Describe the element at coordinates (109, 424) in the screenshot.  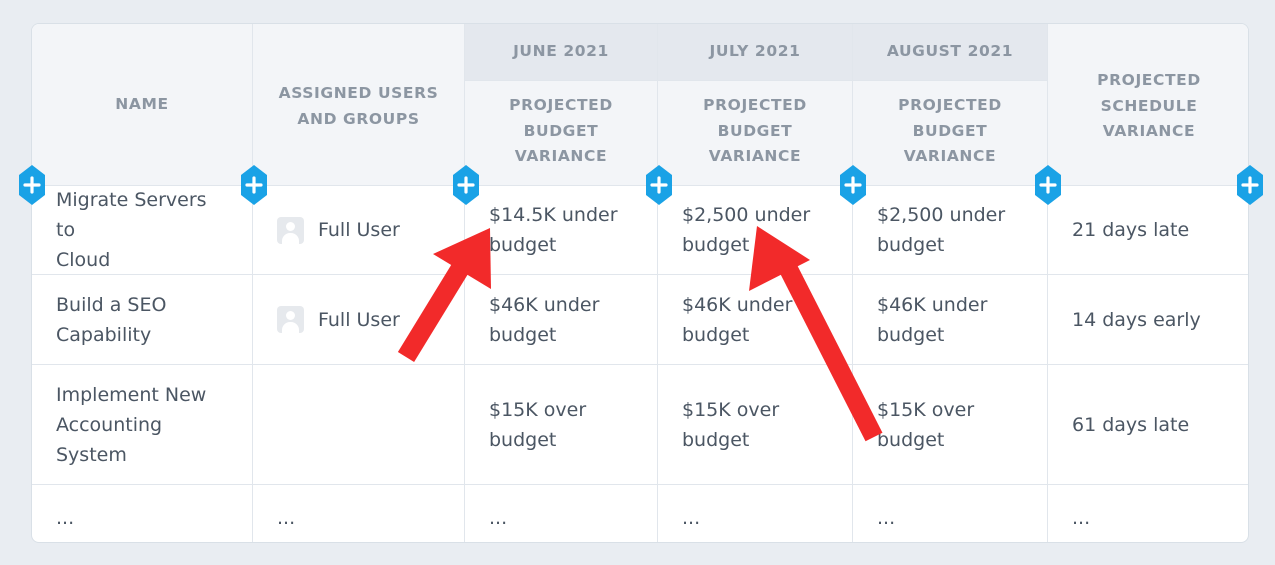
I see `row-name-line2: Accounting` at that location.